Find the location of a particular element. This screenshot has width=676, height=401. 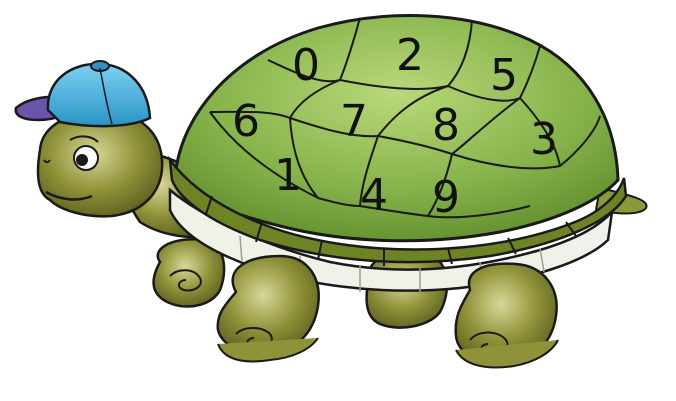

digit-1: 1 is located at coordinates (288, 175).